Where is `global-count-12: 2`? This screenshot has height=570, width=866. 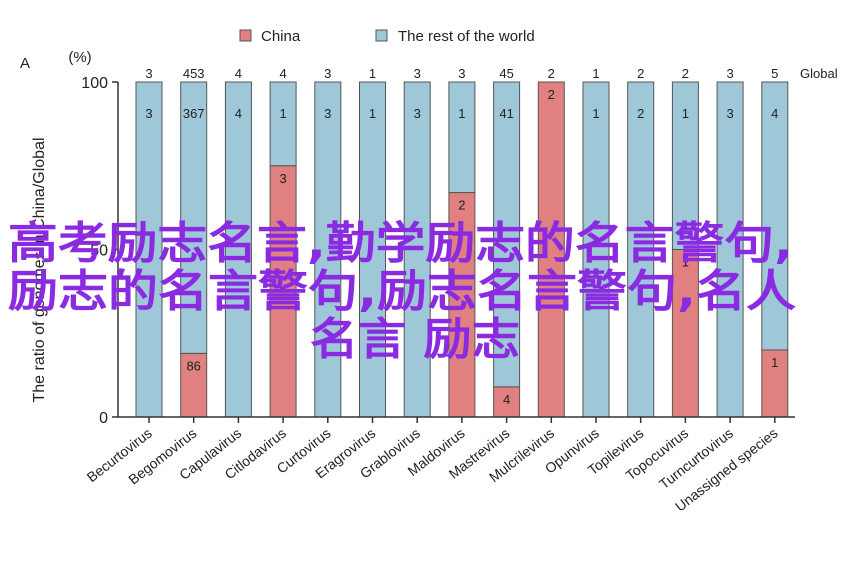 global-count-12: 2 is located at coordinates (685, 73).